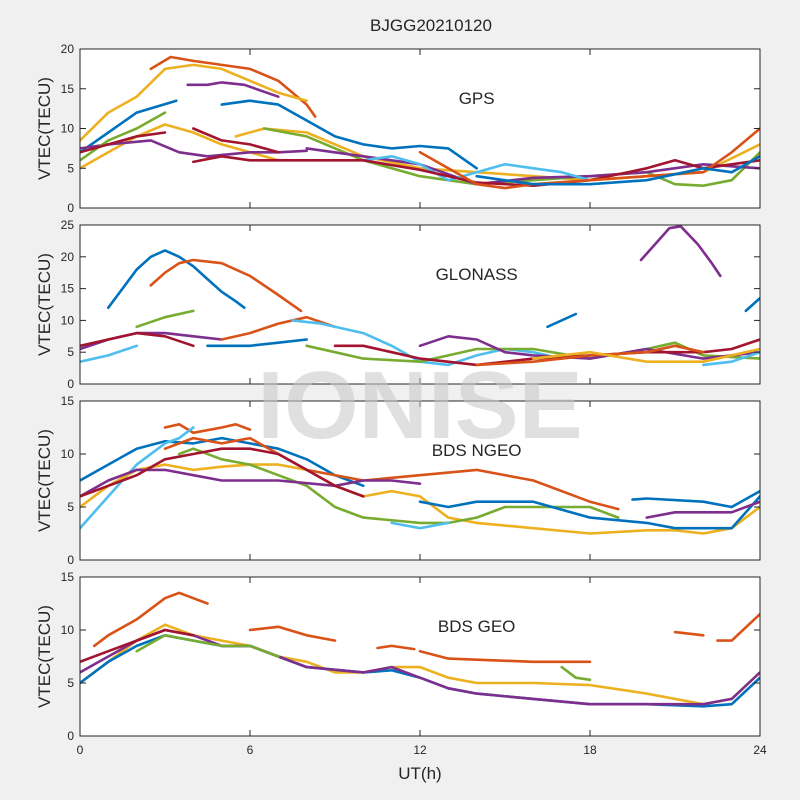 The height and width of the screenshot is (800, 800). I want to click on panel-title: BDS GEO, so click(476, 626).